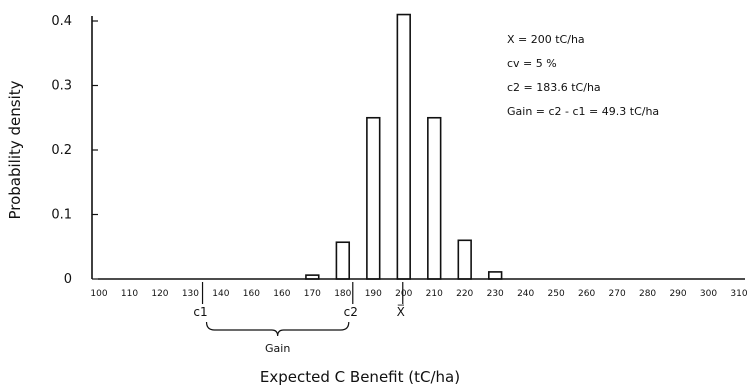 This screenshot has height=390, width=751. What do you see at coordinates (277, 329) in the screenshot?
I see `gain-brace` at bounding box center [277, 329].